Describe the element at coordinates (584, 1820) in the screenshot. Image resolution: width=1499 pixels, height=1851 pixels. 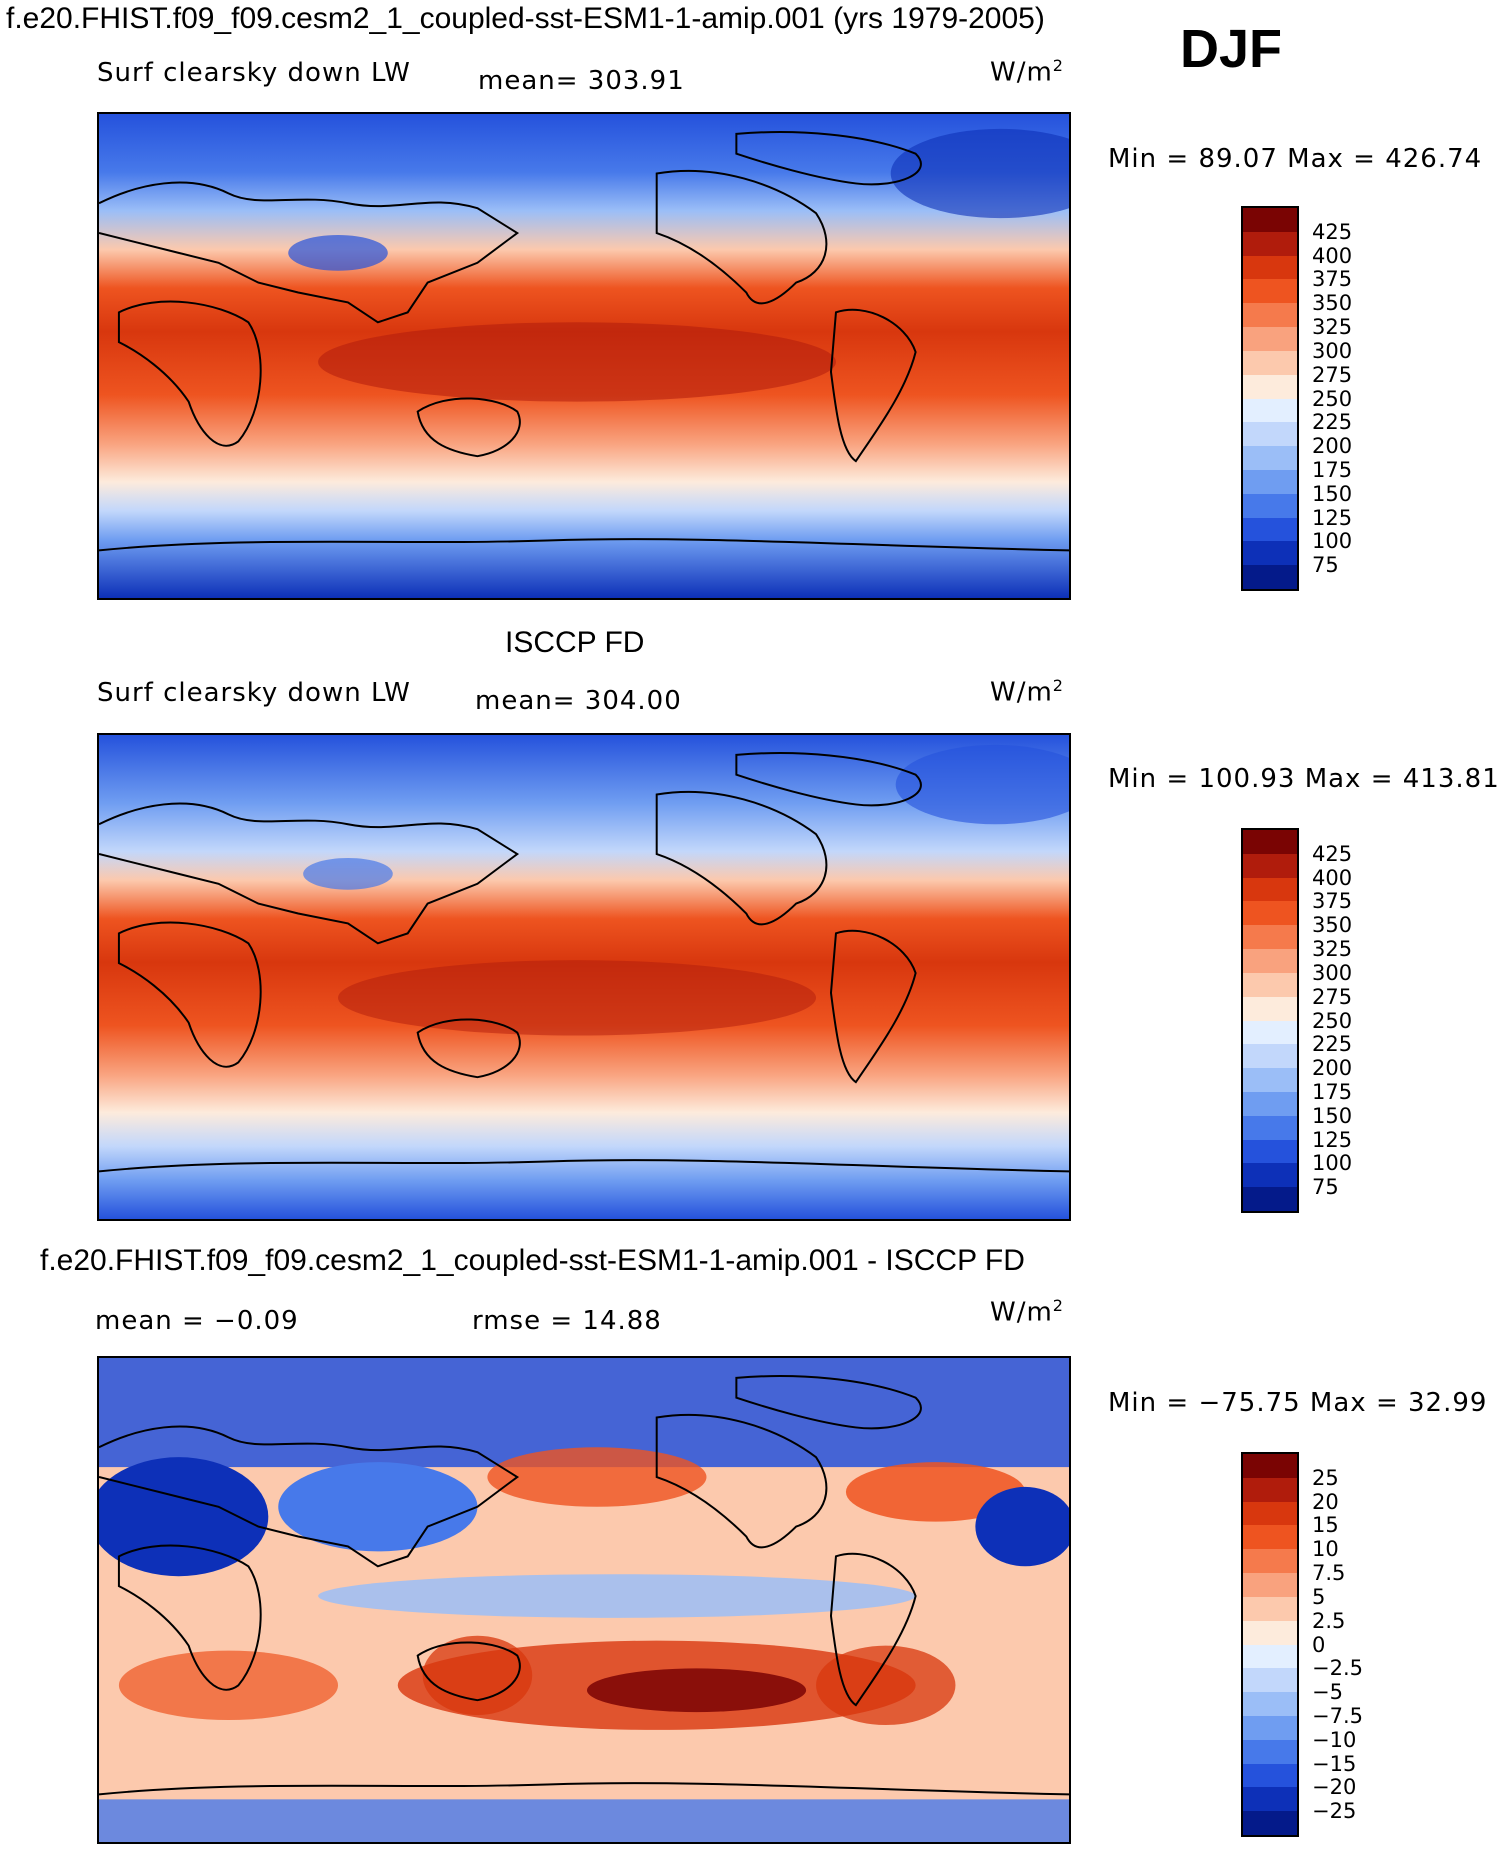
I see `panel3-antarctic-band` at that location.